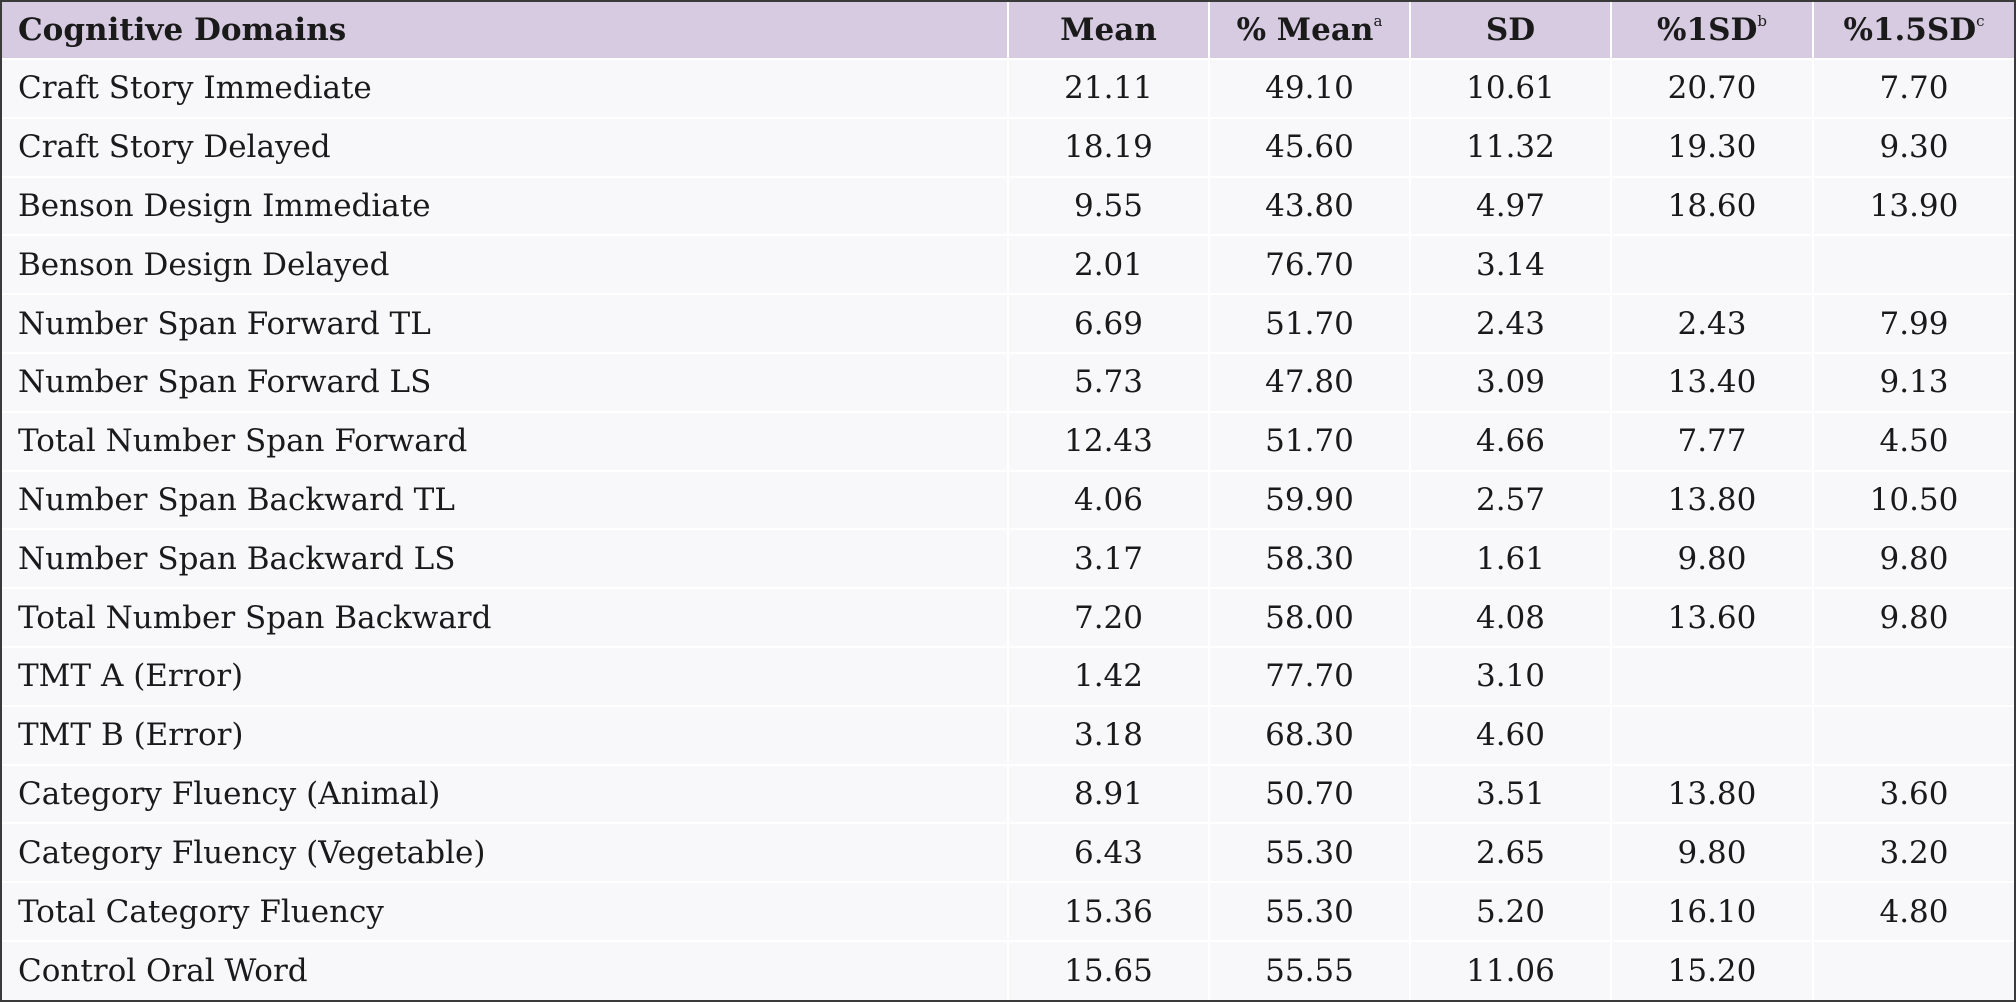 This screenshot has height=1002, width=2016. What do you see at coordinates (1511, 676) in the screenshot?
I see `cell-sd: 3.10` at bounding box center [1511, 676].